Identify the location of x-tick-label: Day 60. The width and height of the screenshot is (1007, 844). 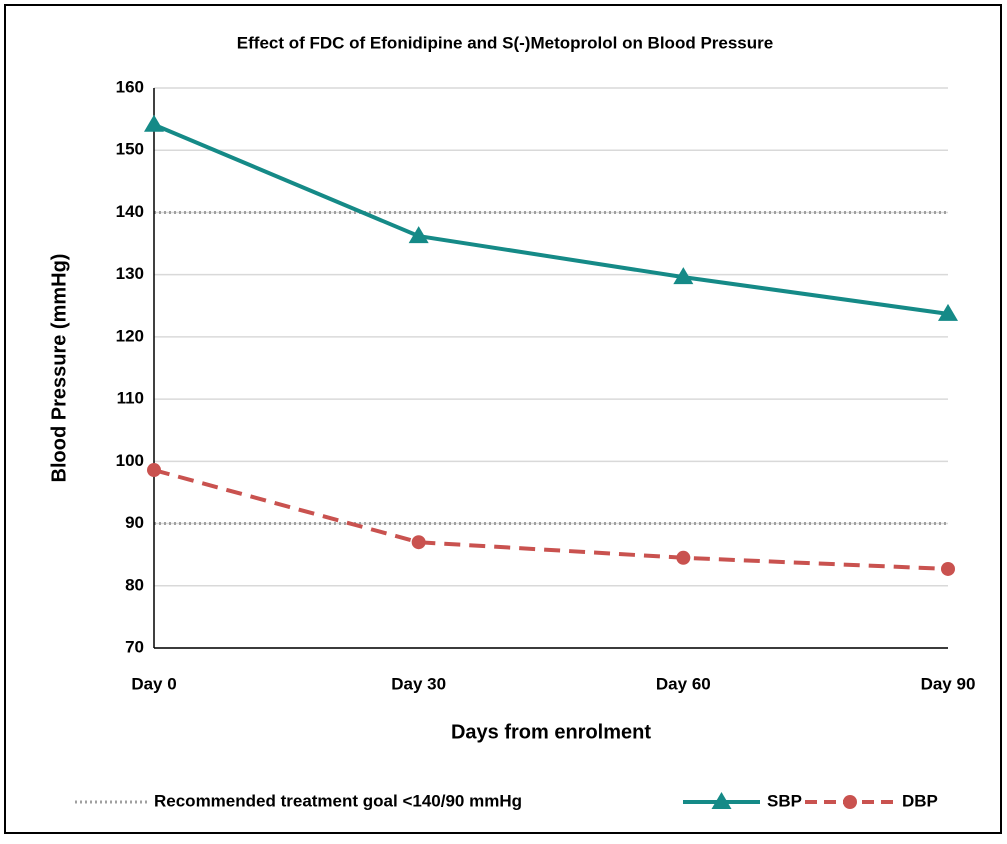
(683, 683).